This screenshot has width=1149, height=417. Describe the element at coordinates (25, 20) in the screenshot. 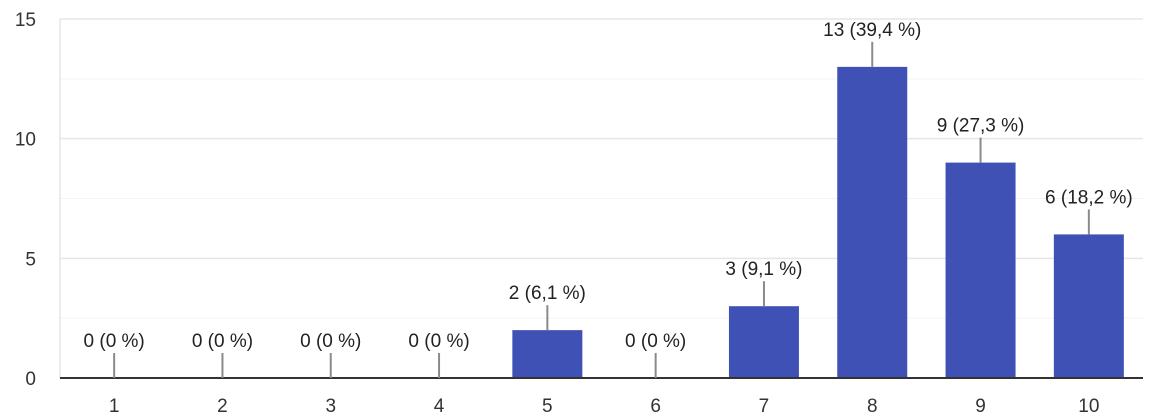

I see `y-tick-label: 15` at that location.